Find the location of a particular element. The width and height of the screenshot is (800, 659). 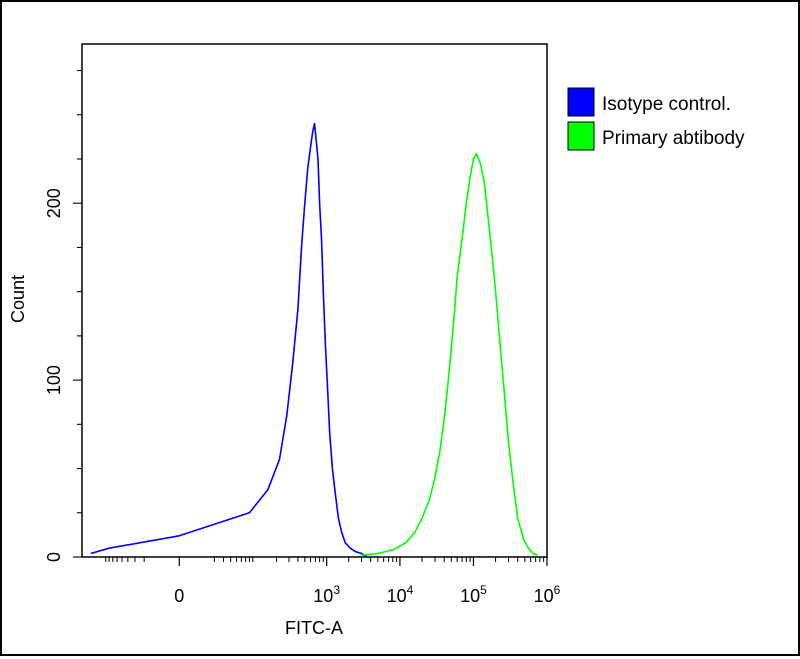

legend-label: Primary abtibody is located at coordinates (673, 138).